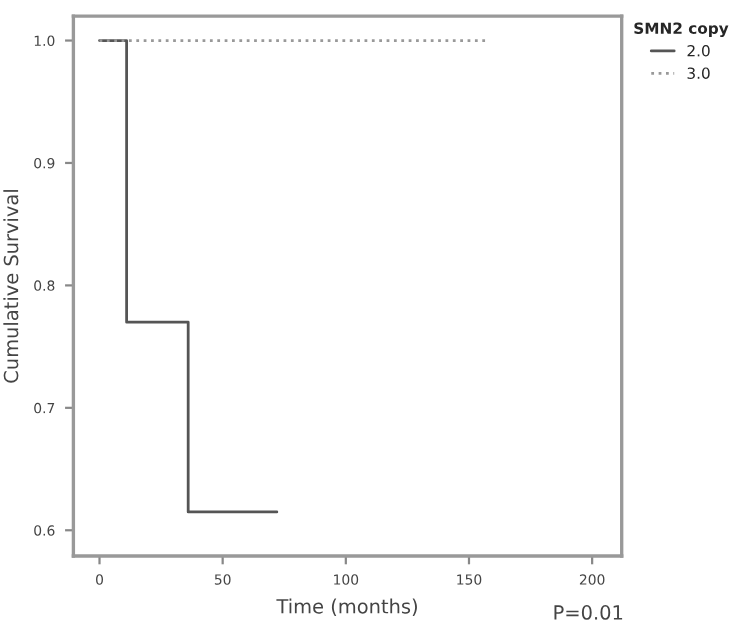  I want to click on x-axis-title: Time (months), so click(346, 607).